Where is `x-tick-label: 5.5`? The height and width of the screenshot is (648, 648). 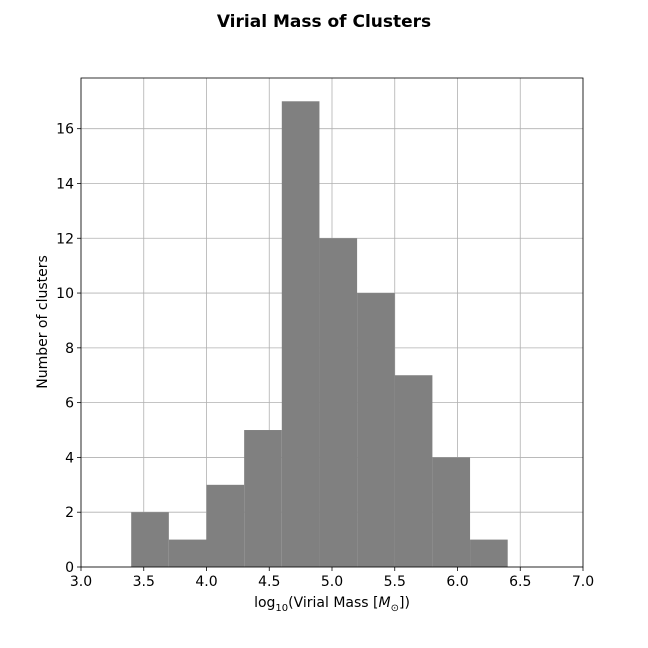
x-tick-label: 5.5 is located at coordinates (395, 582).